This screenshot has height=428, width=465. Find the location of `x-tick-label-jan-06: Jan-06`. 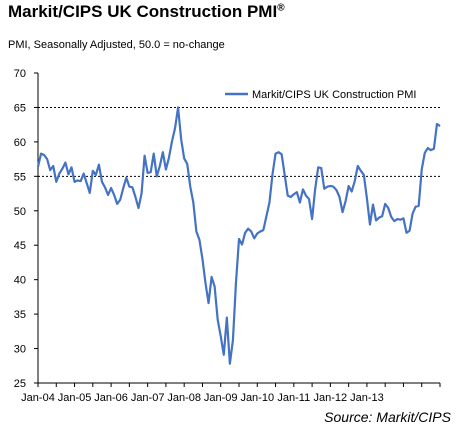

x-tick-label-jan-06: Jan-06 is located at coordinates (111, 398).